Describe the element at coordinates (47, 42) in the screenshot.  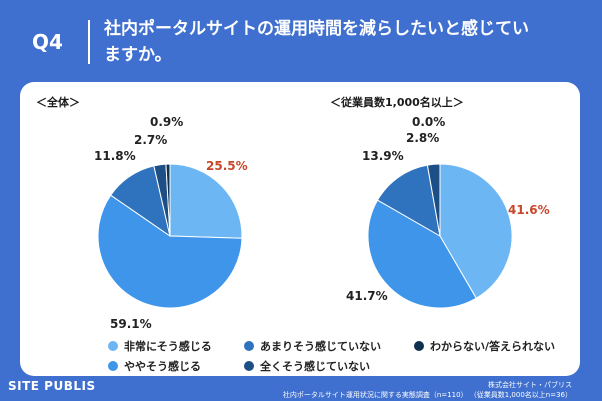
I see `question-number: Q4` at that location.